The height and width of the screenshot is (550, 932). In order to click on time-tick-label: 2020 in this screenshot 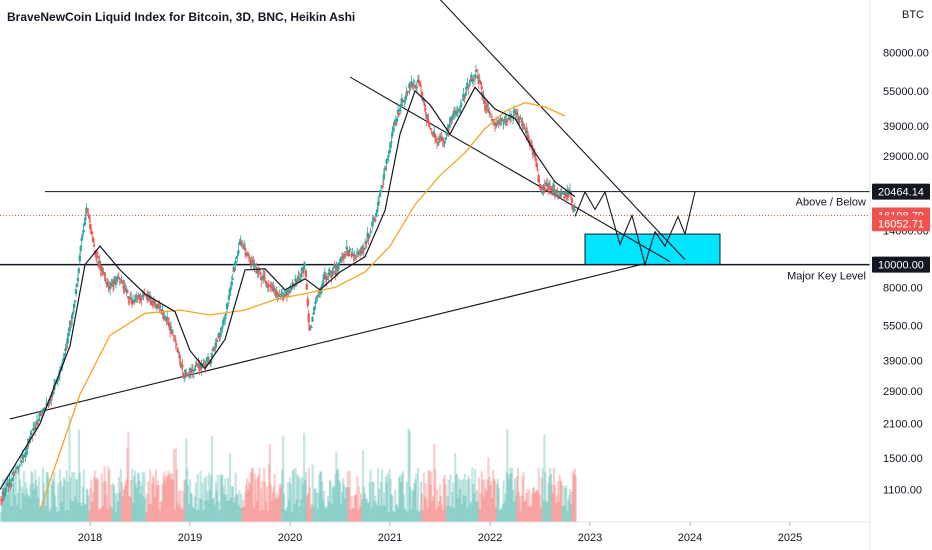, I will do `click(290, 538)`.